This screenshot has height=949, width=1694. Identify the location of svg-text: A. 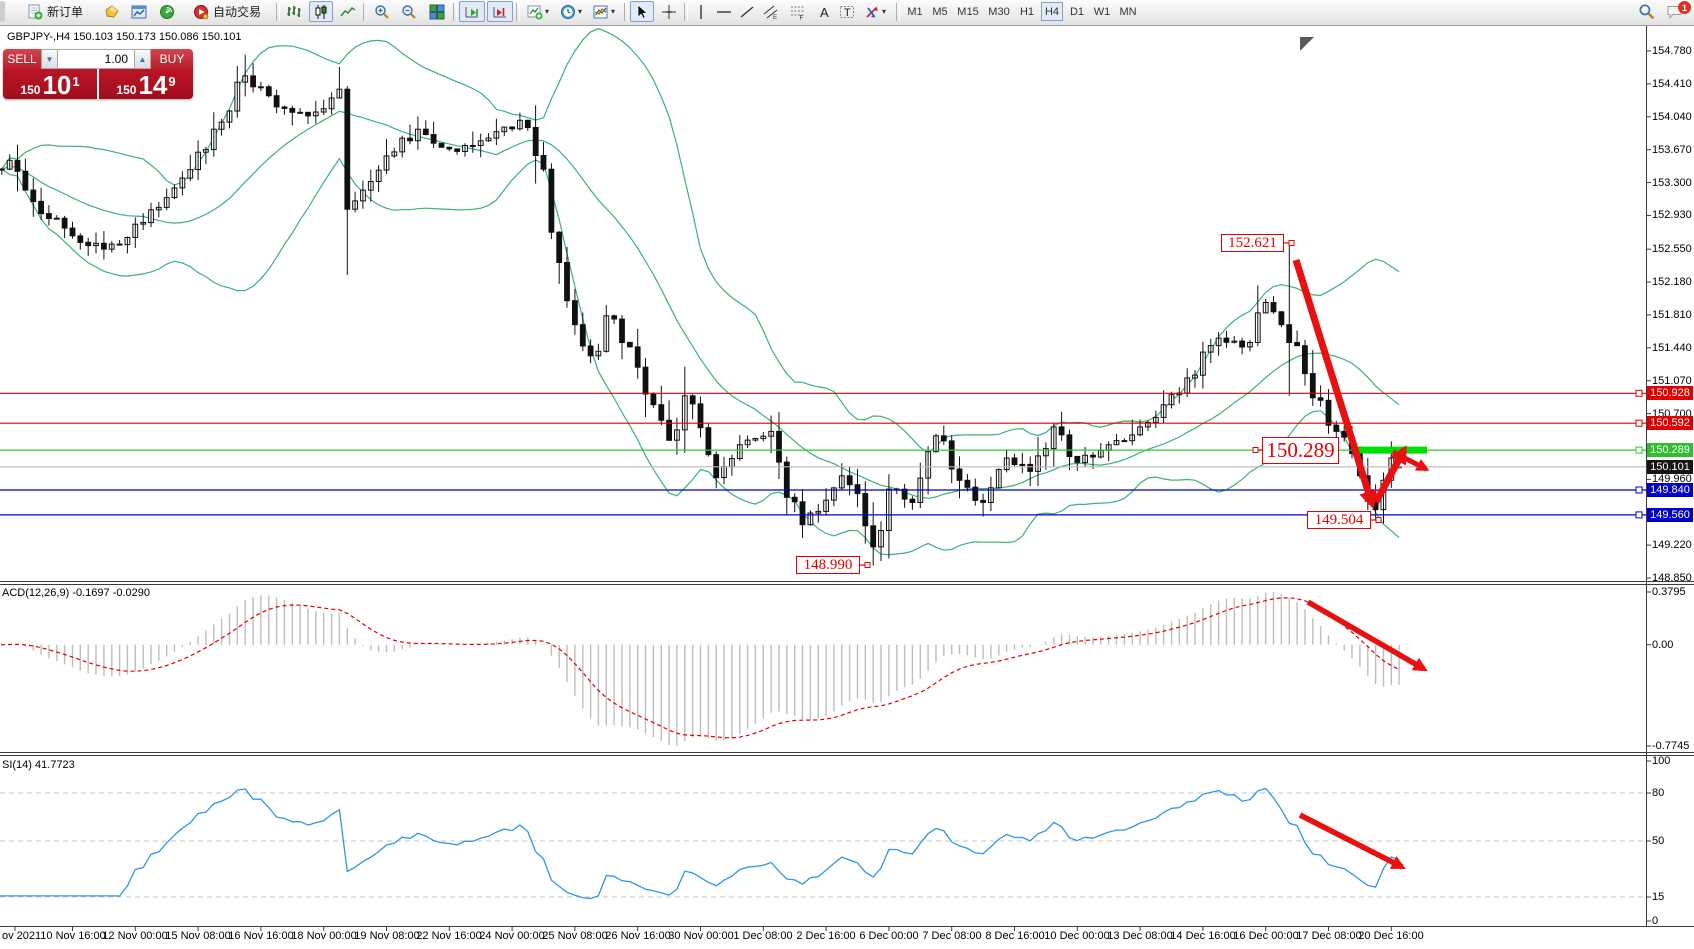
(824, 12).